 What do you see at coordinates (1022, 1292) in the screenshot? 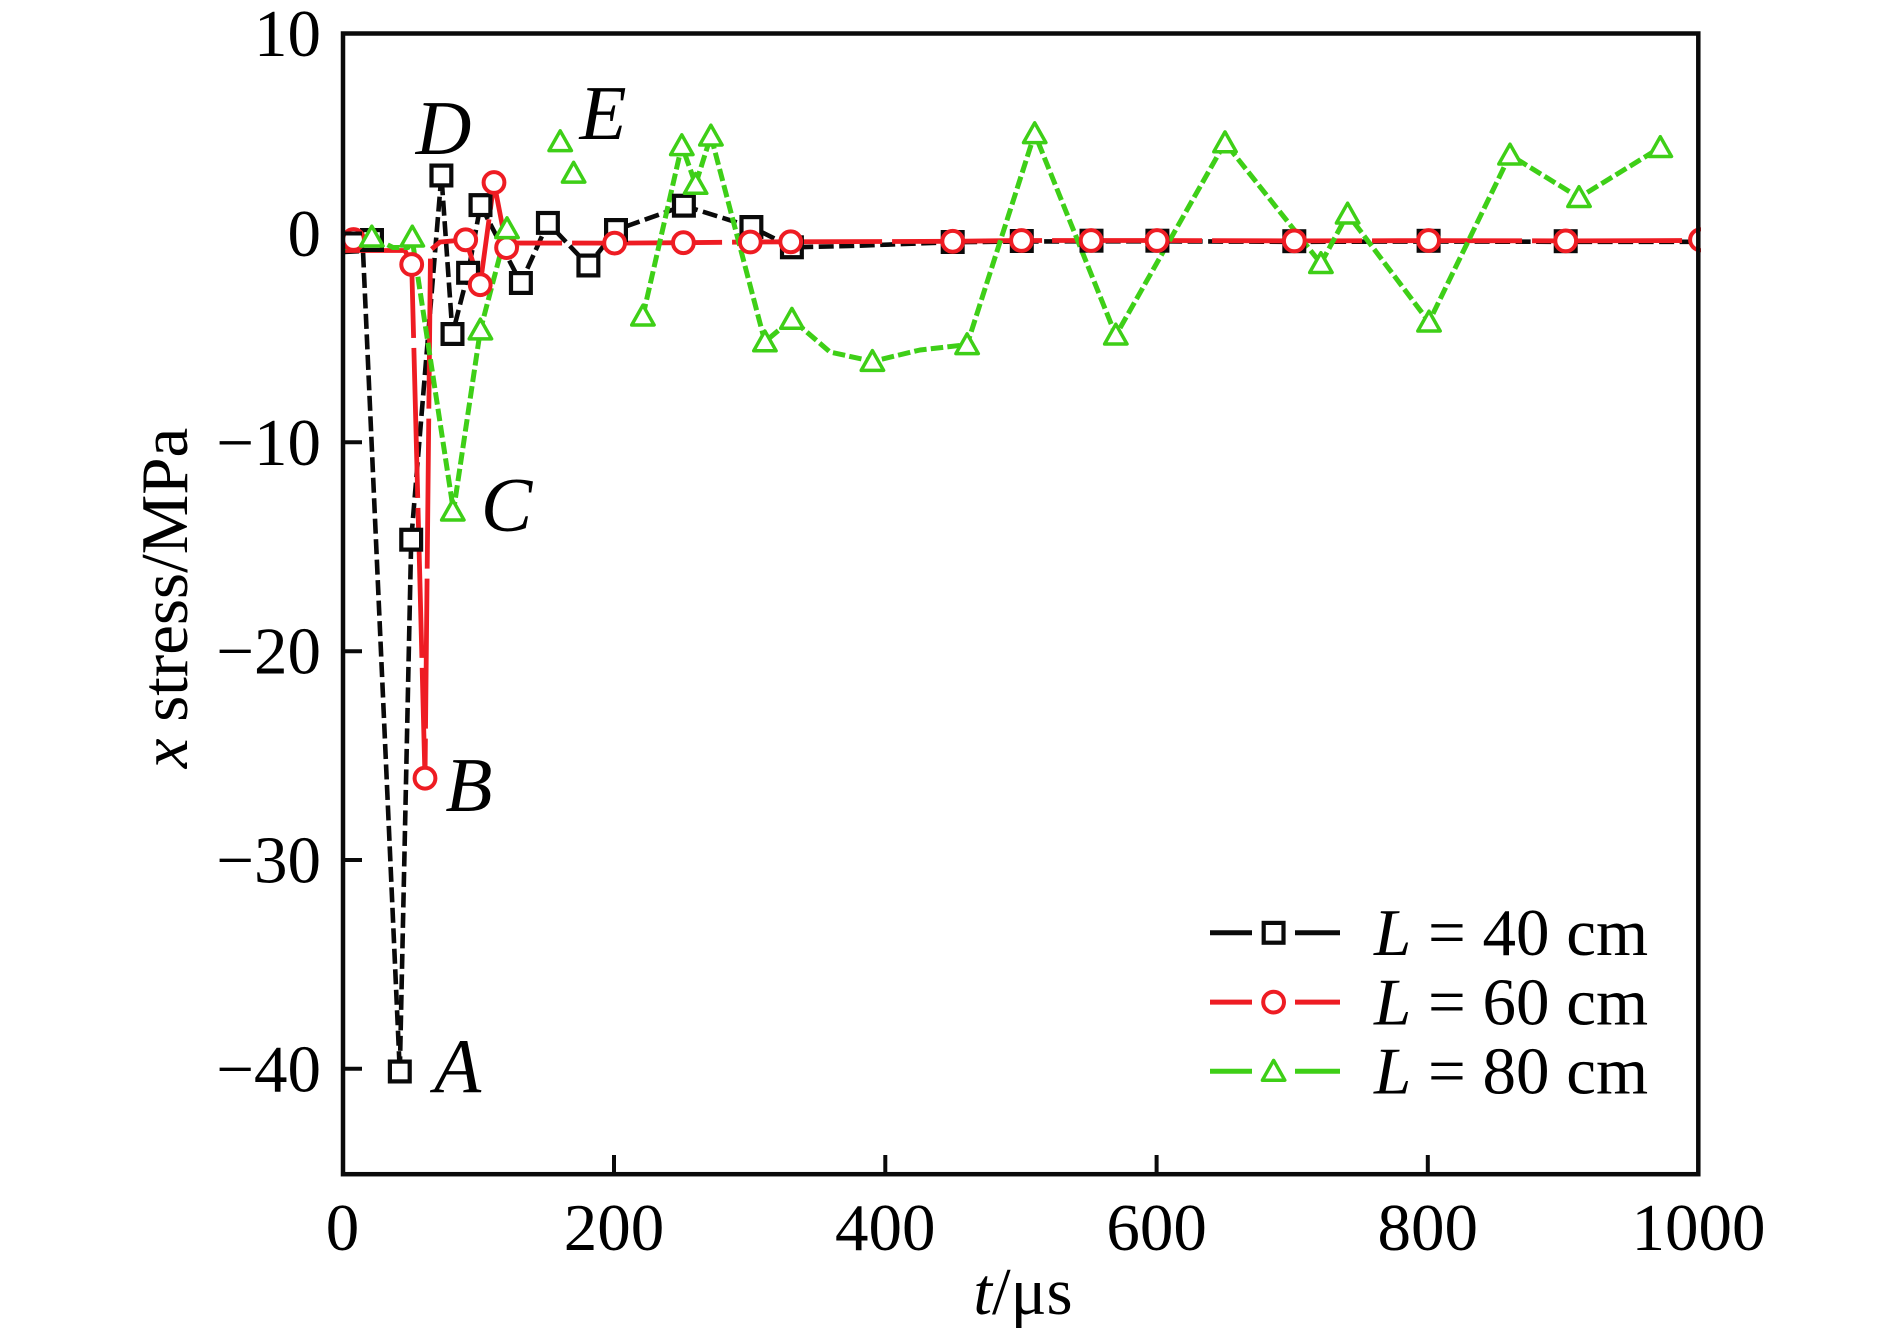
I see `svg-text: t/μs` at bounding box center [1022, 1292].